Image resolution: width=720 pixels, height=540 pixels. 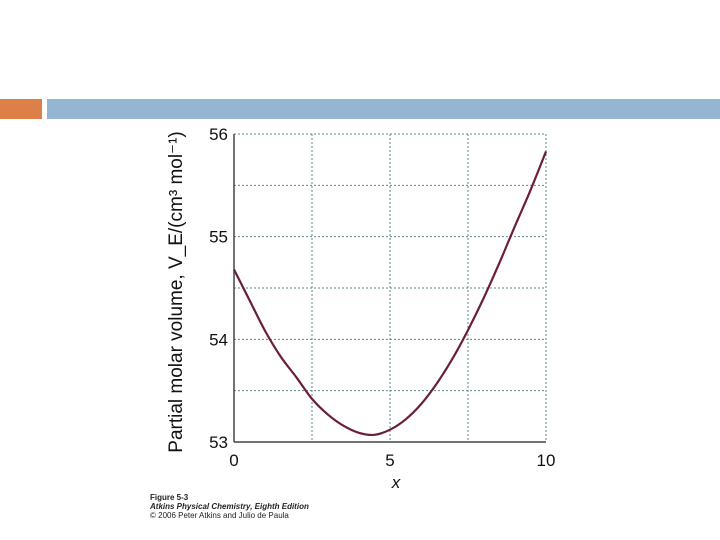 What do you see at coordinates (218, 134) in the screenshot?
I see `y-tick-label: 56` at bounding box center [218, 134].